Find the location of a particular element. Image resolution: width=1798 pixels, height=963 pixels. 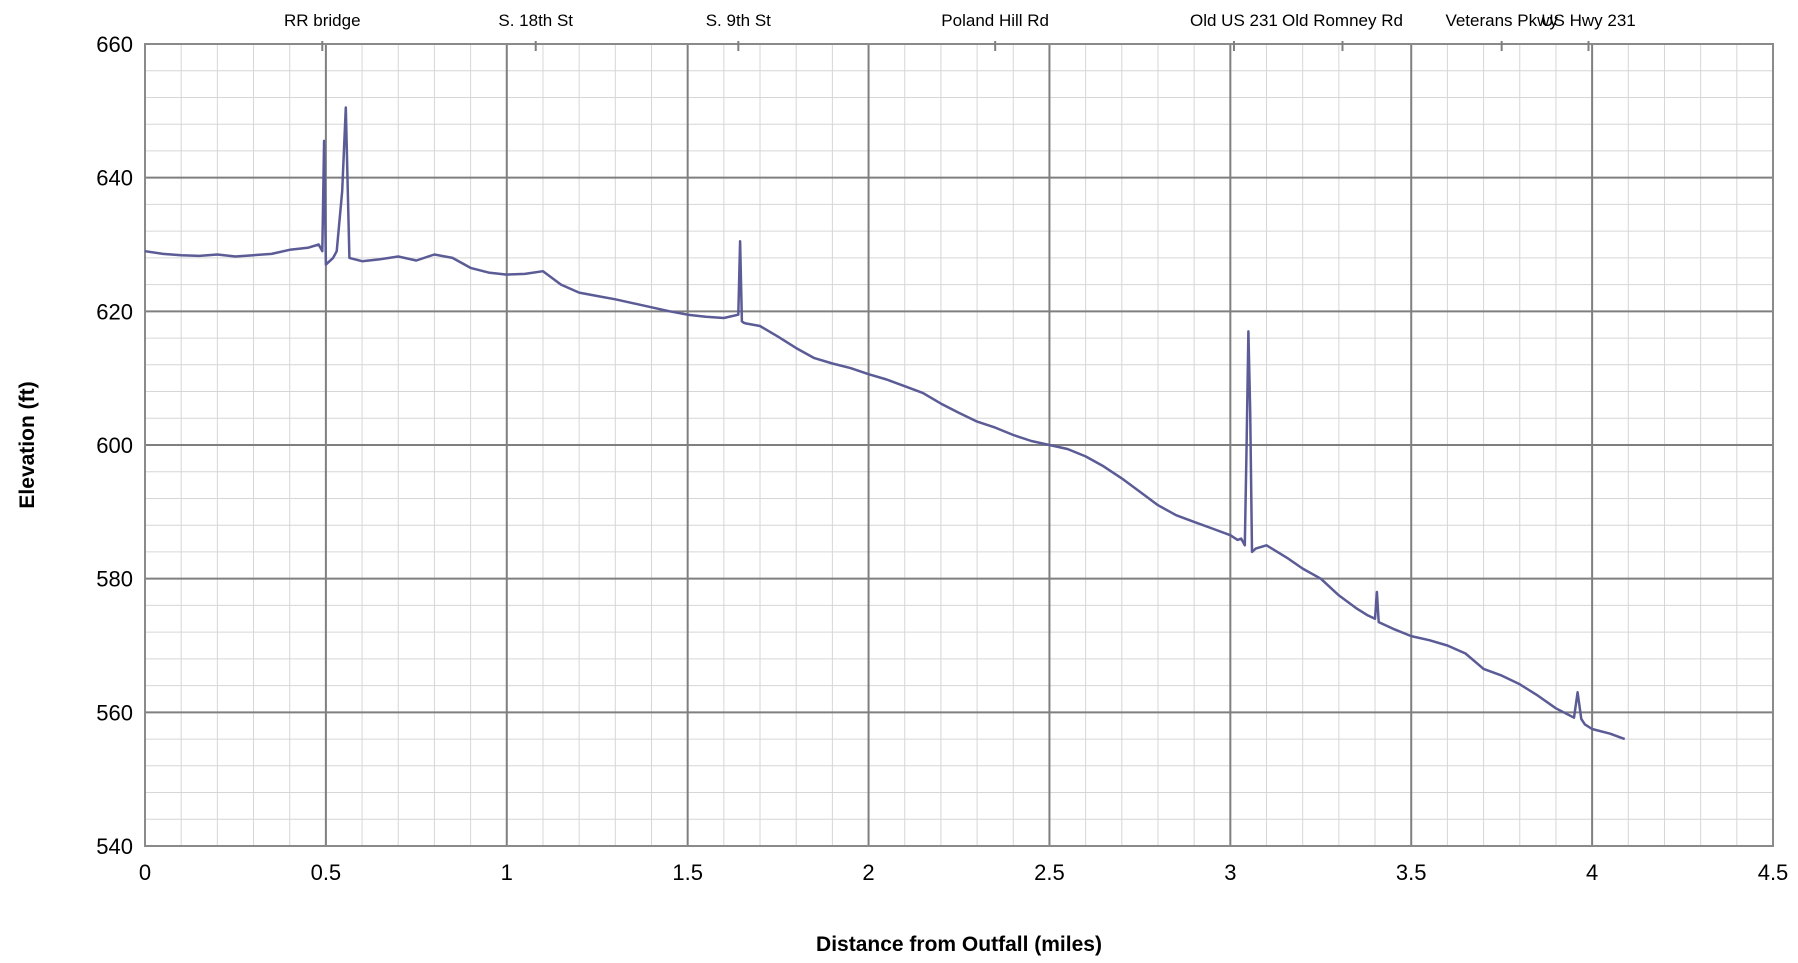

x-tick-labels: 0 0.5 1 1.5 2 2.5 3 3.5 4 4.5 is located at coordinates (963, 872).